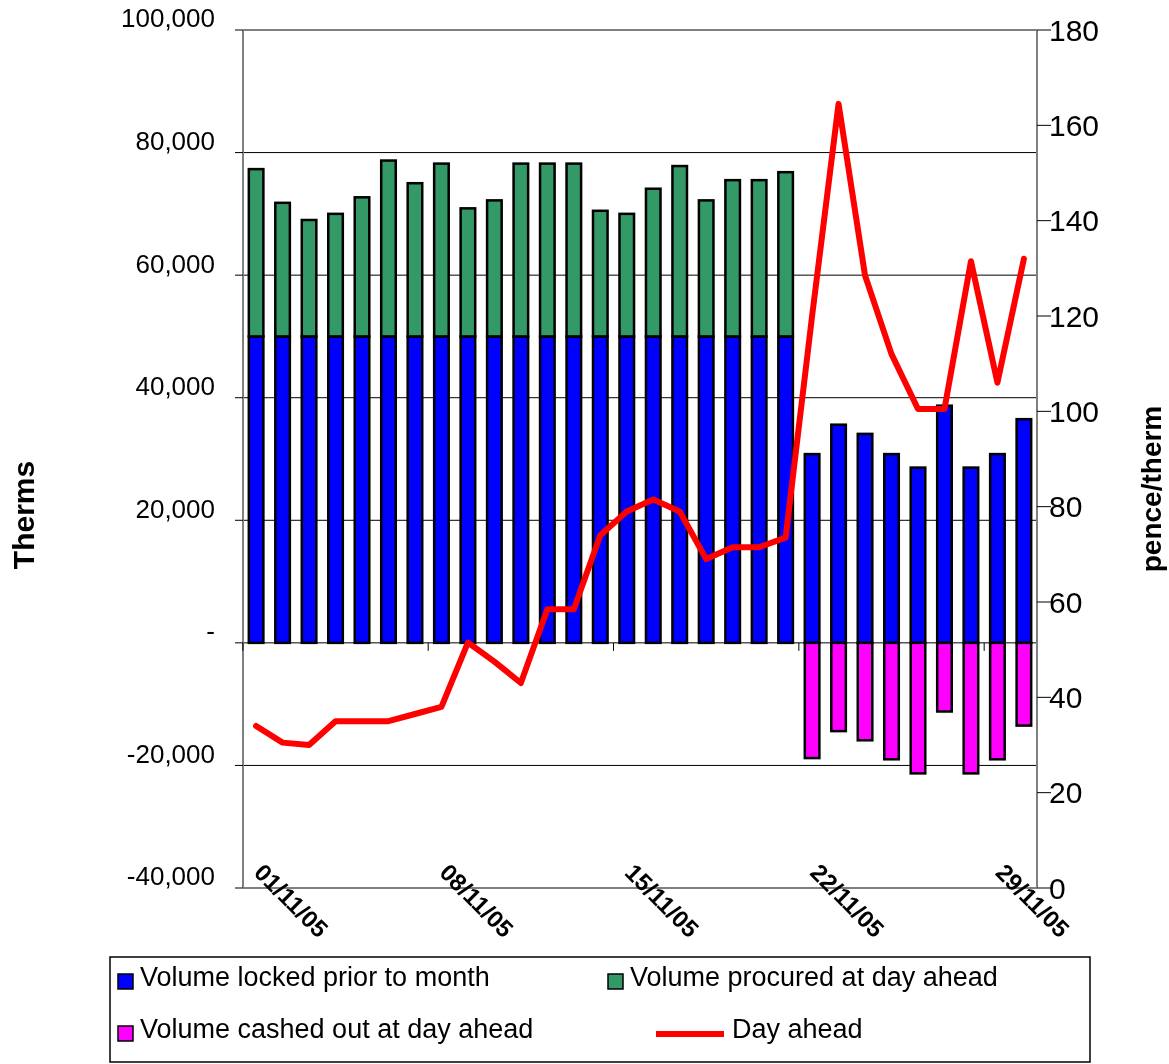 The height and width of the screenshot is (1064, 1169). I want to click on y-tick-label: -40,000, so click(170, 876).